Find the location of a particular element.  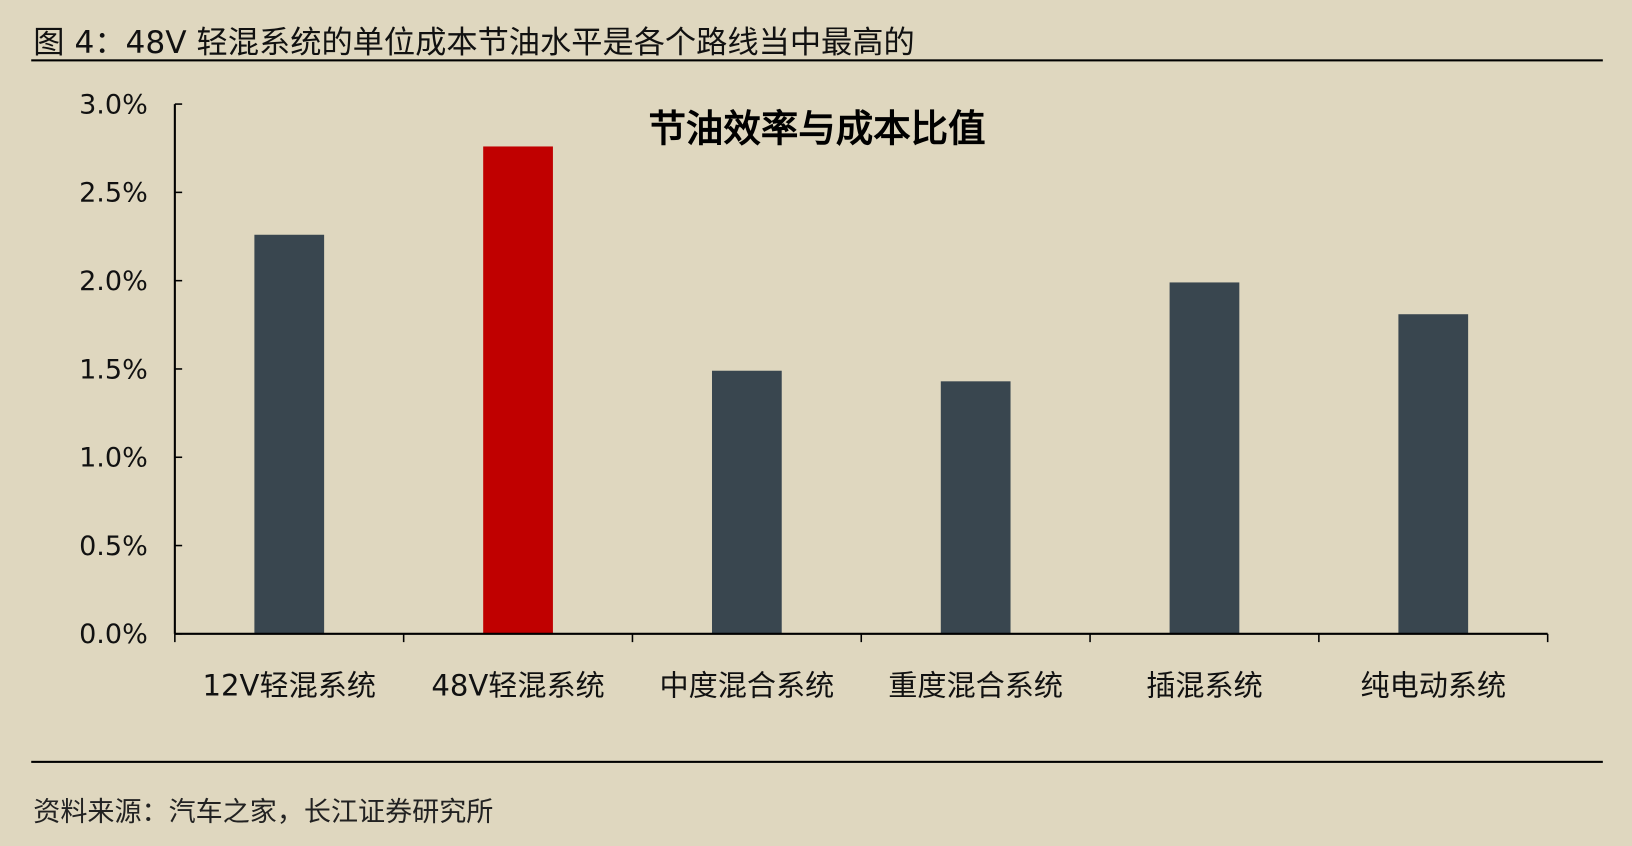

x-tick-label: 中度混合系统 is located at coordinates (746, 685).